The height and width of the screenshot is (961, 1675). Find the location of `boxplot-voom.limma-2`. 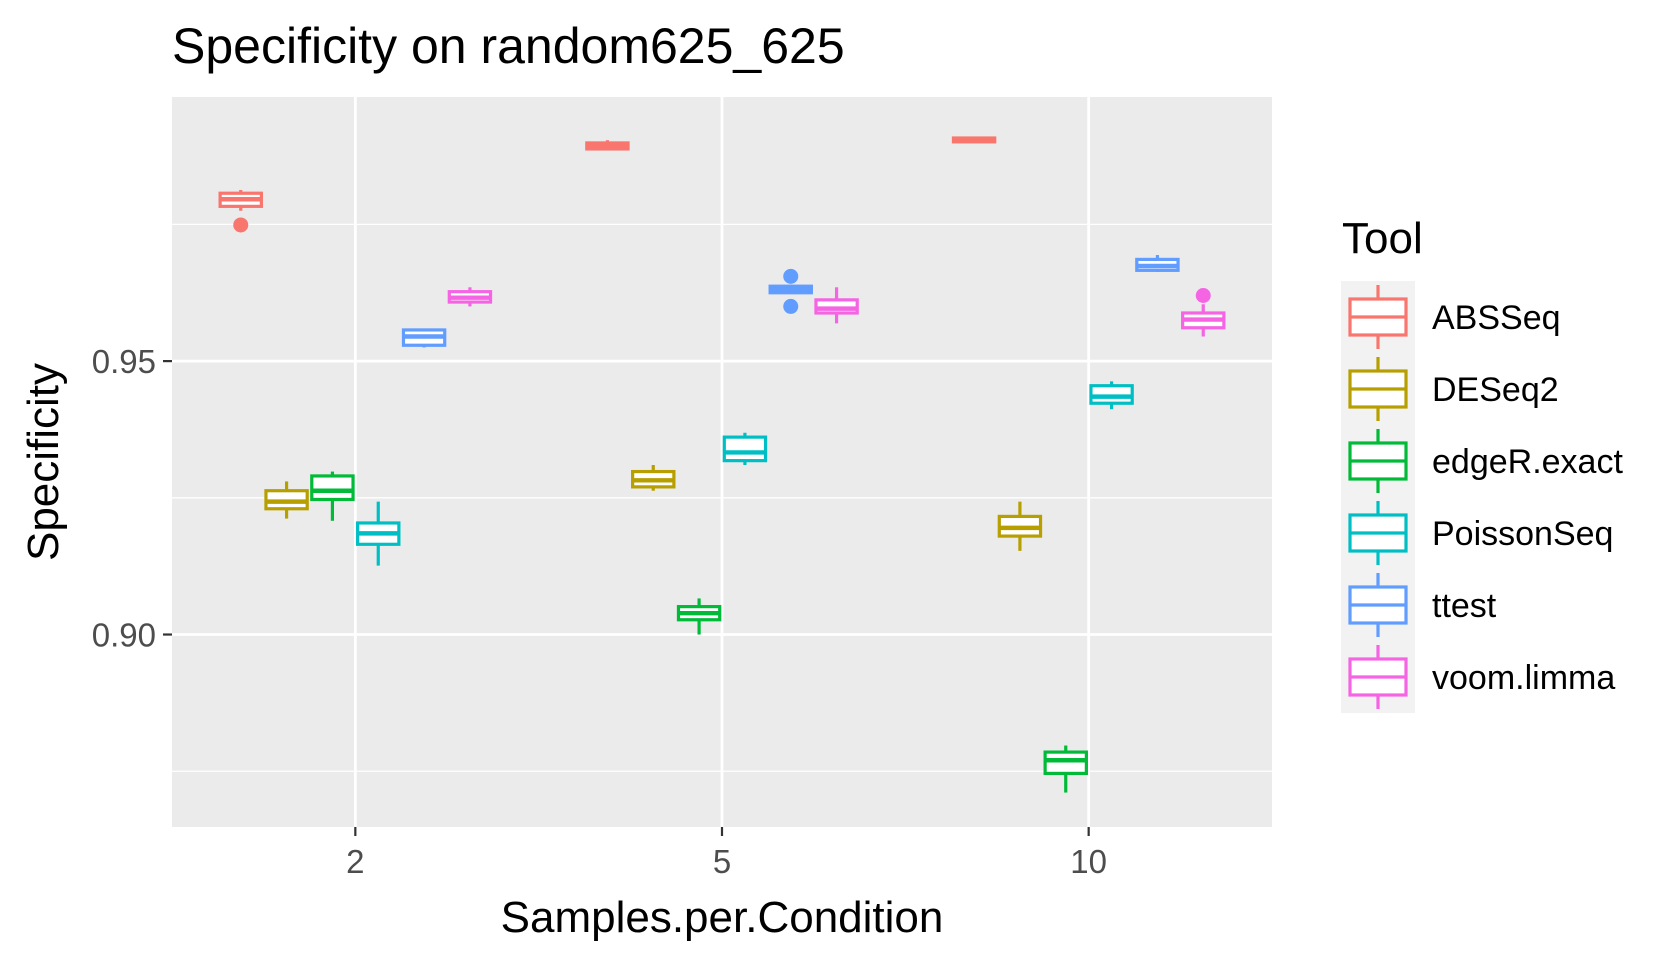

boxplot-voom.limma-2 is located at coordinates (470, 297).